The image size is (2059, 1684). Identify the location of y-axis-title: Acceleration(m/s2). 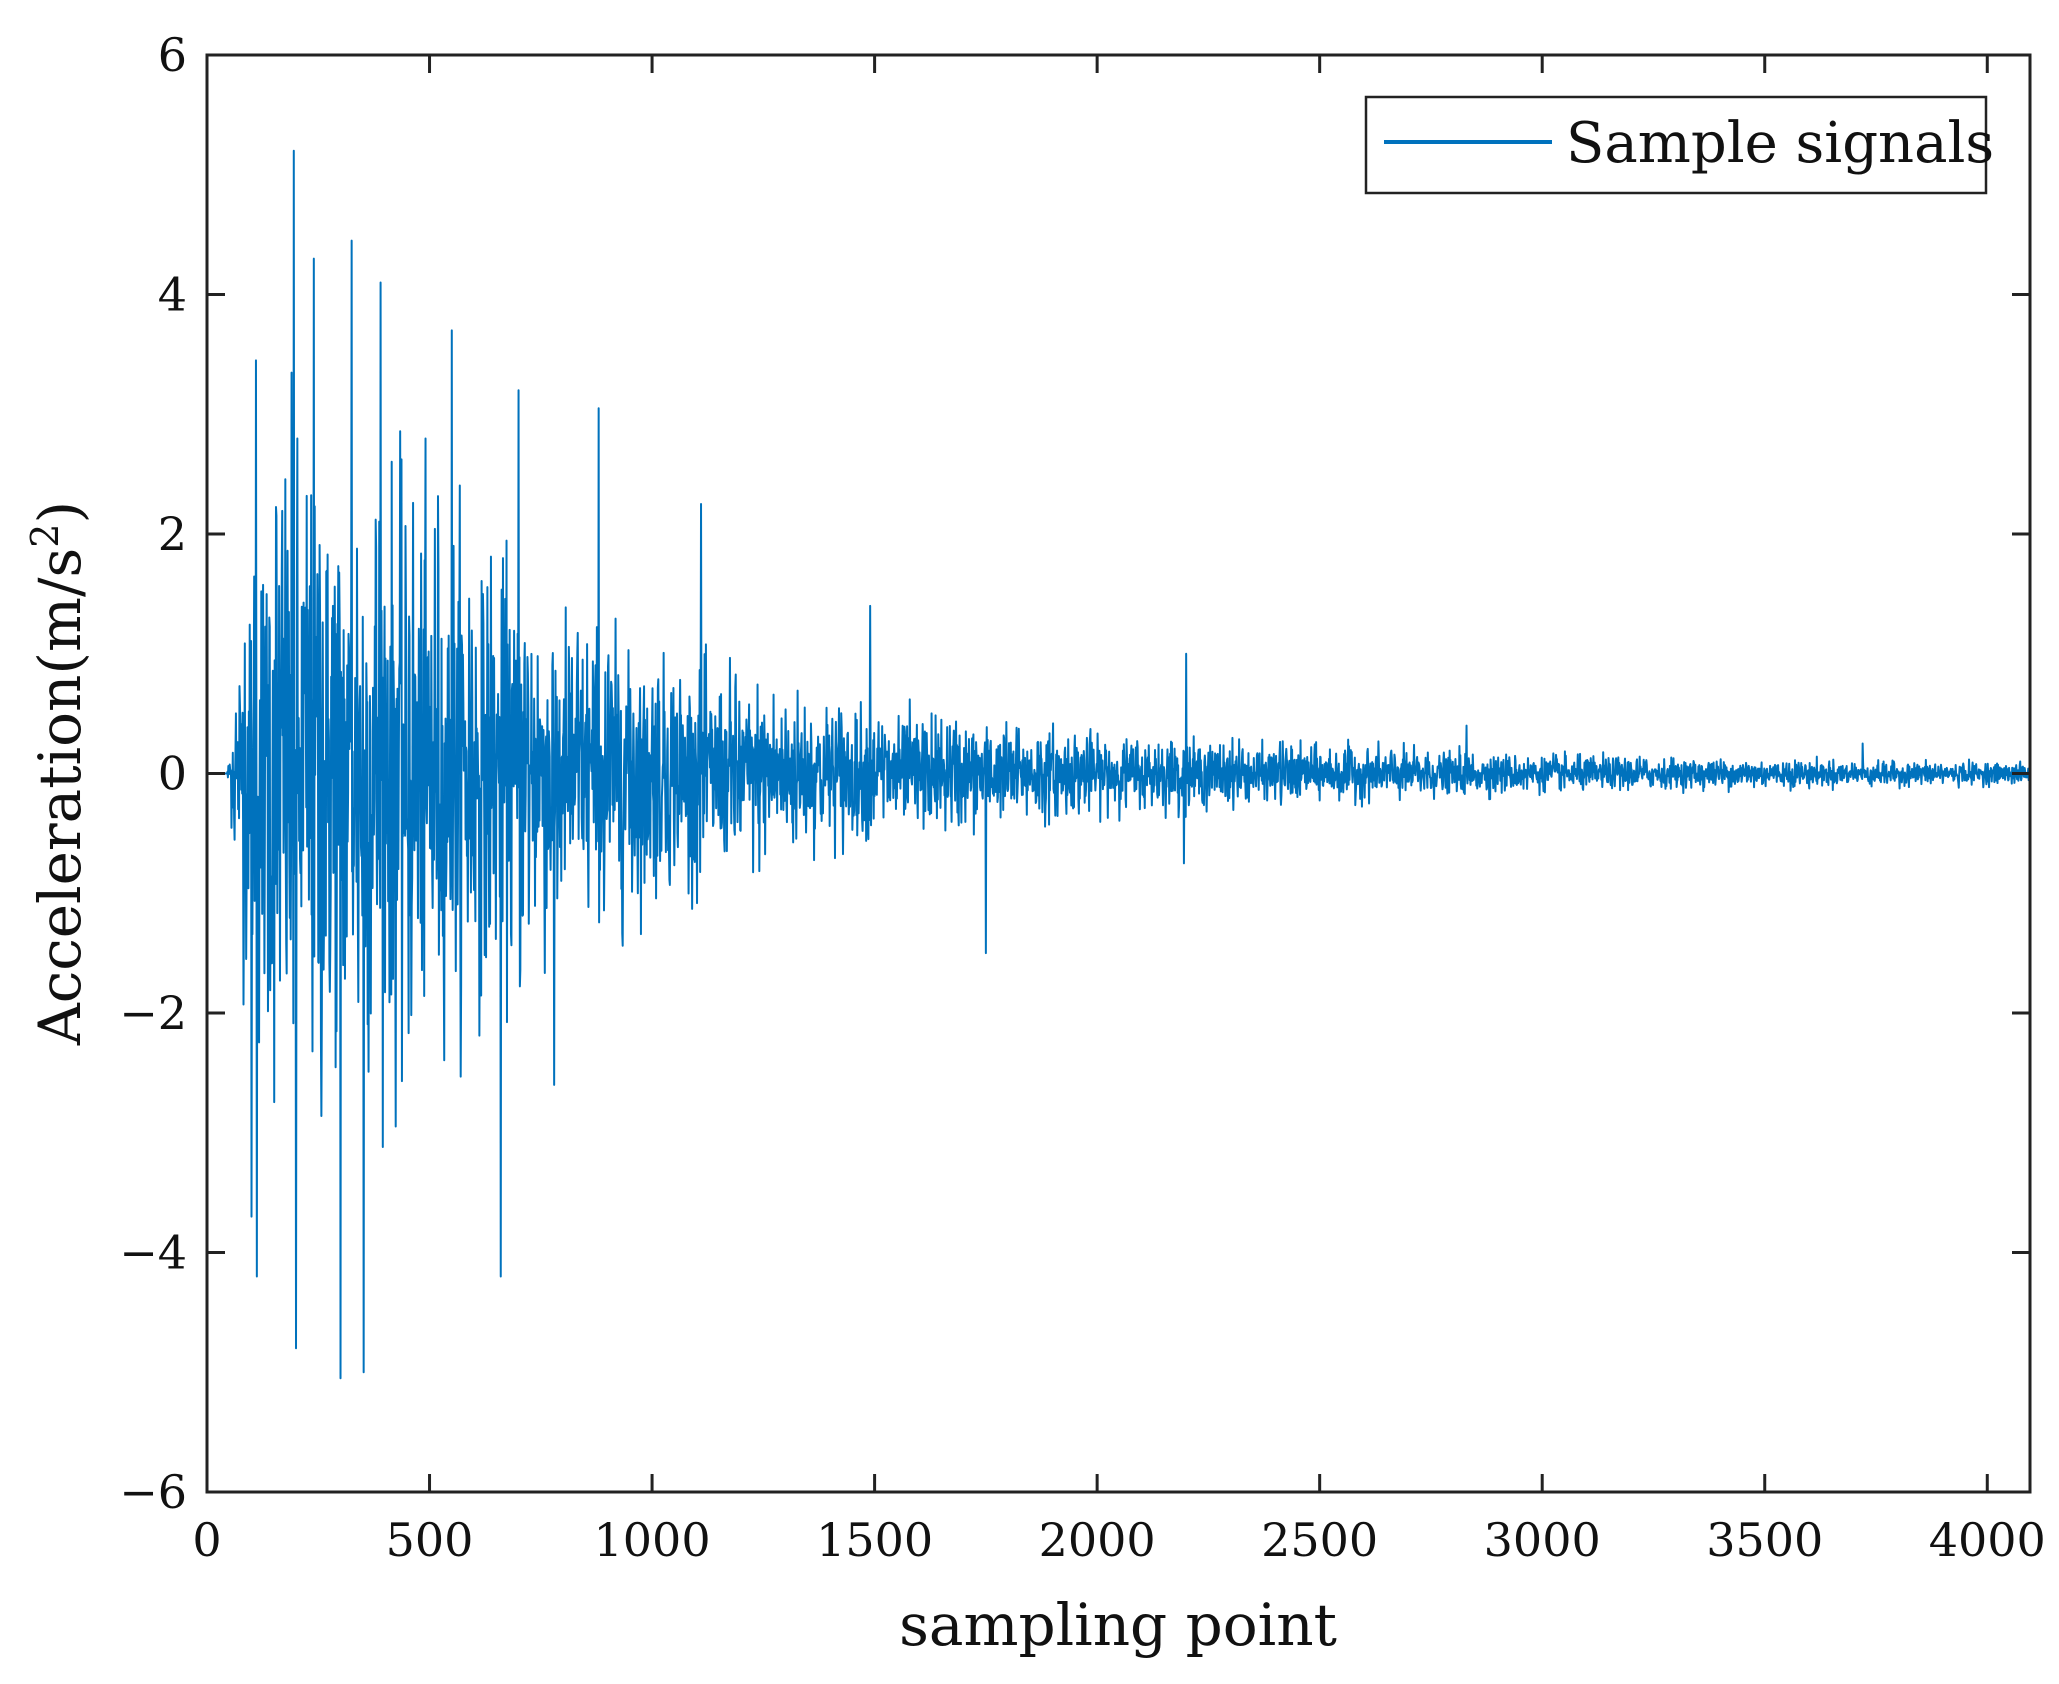
(58, 773).